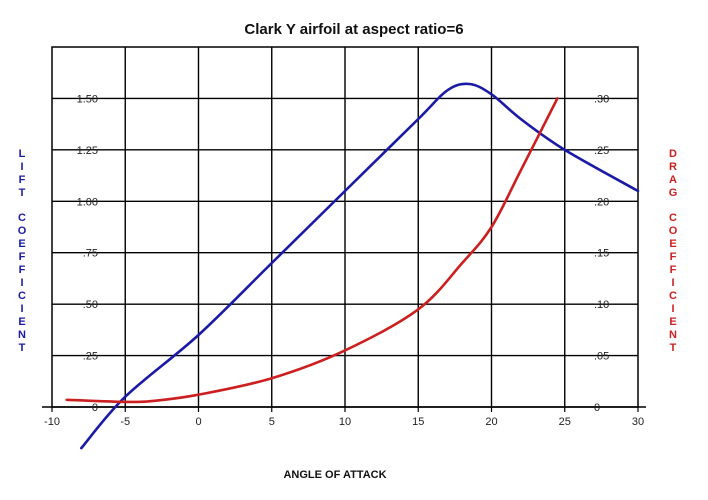 Image resolution: width=708 pixels, height=500 pixels. I want to click on y-right-tick-label: .15, so click(601, 254).